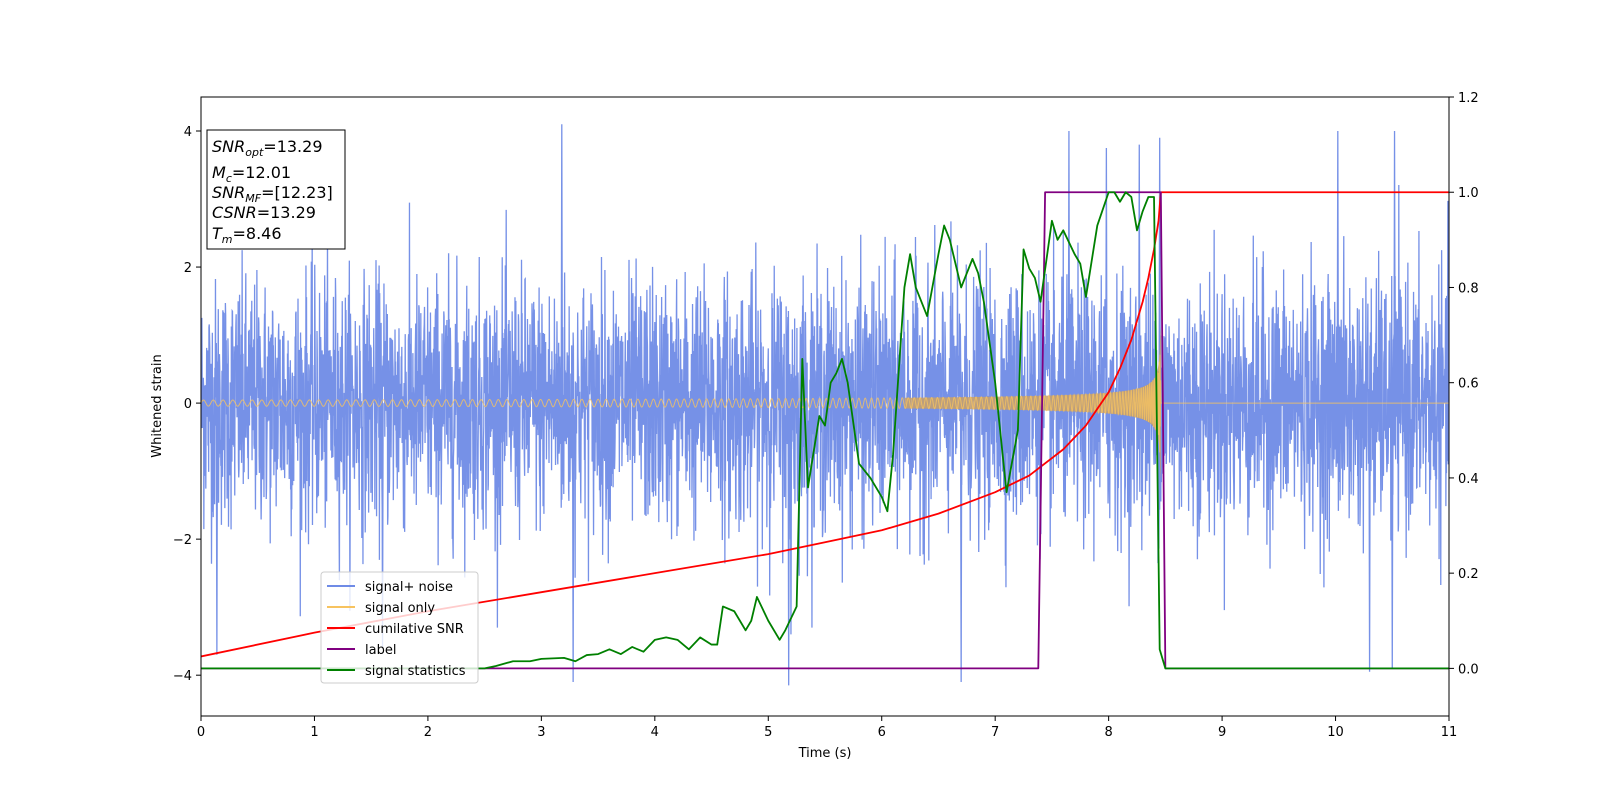 This screenshot has width=1600, height=800. I want to click on x-tick-label: 10, so click(1335, 732).